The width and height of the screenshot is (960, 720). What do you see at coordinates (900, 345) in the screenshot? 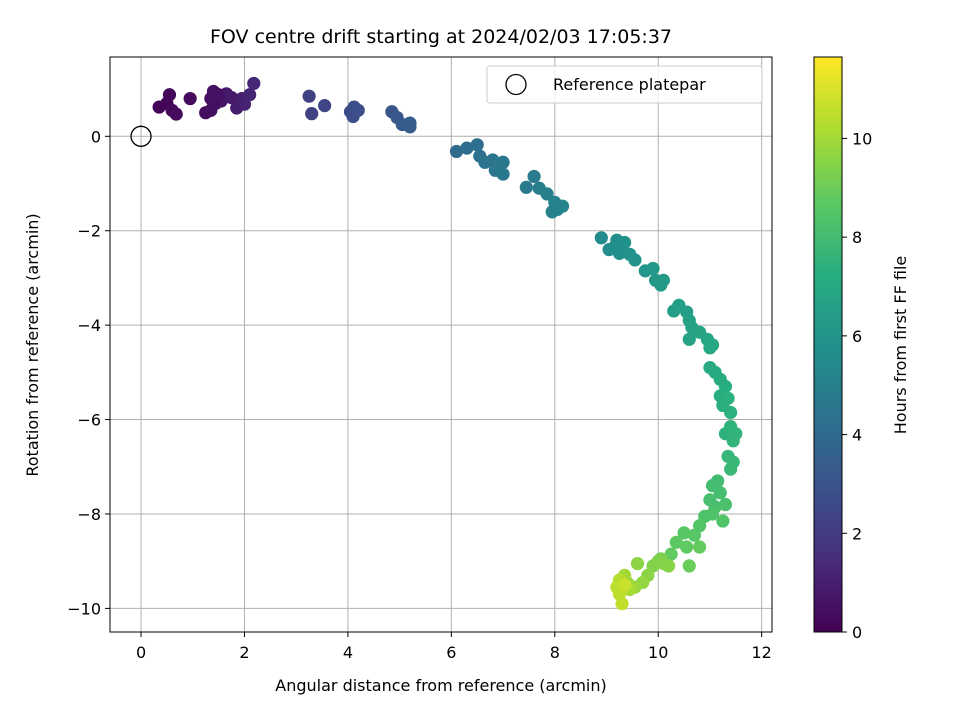
I see `colorbar-label: Hours from first FF file` at bounding box center [900, 345].